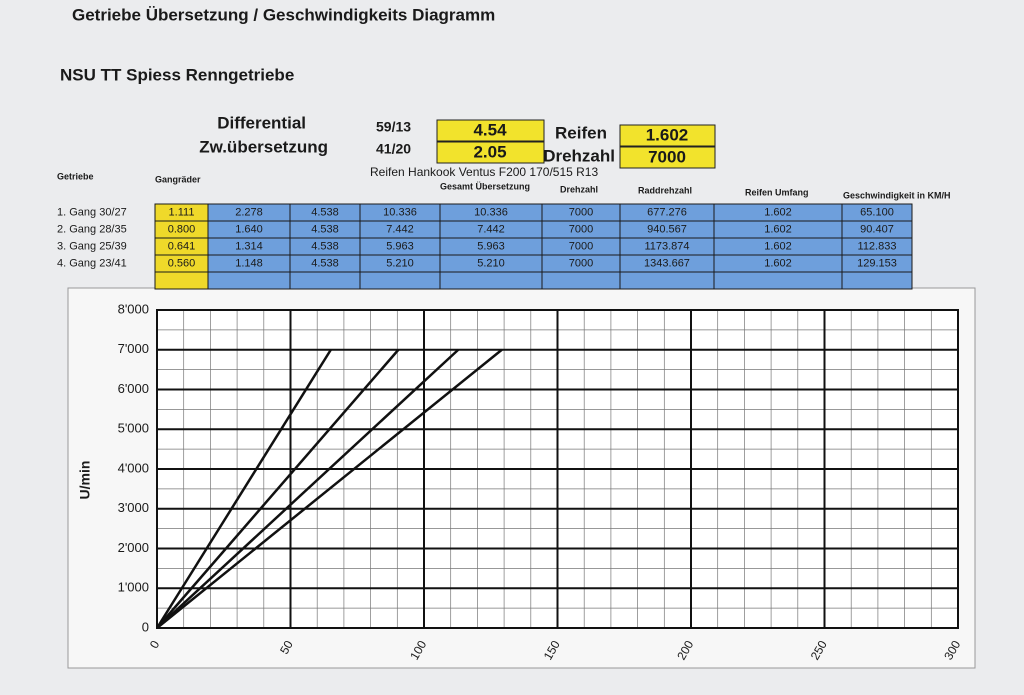 The image size is (1024, 695). I want to click on param-label: Differential, so click(261, 122).